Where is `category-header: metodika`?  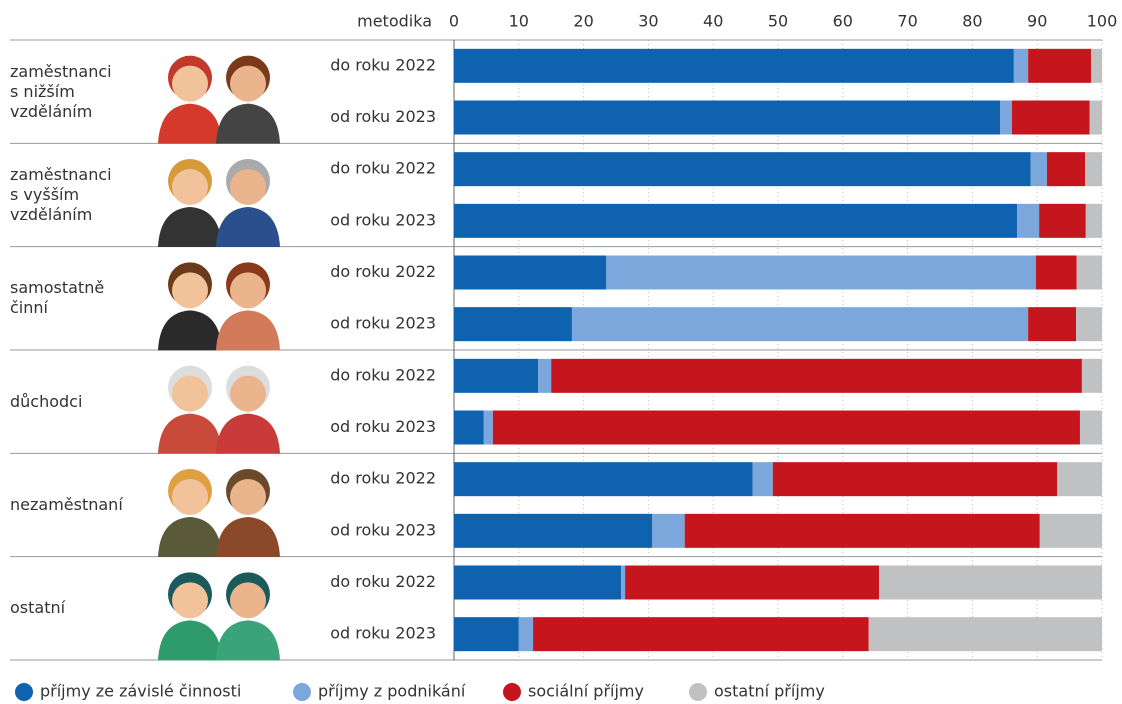
category-header: metodika is located at coordinates (394, 21).